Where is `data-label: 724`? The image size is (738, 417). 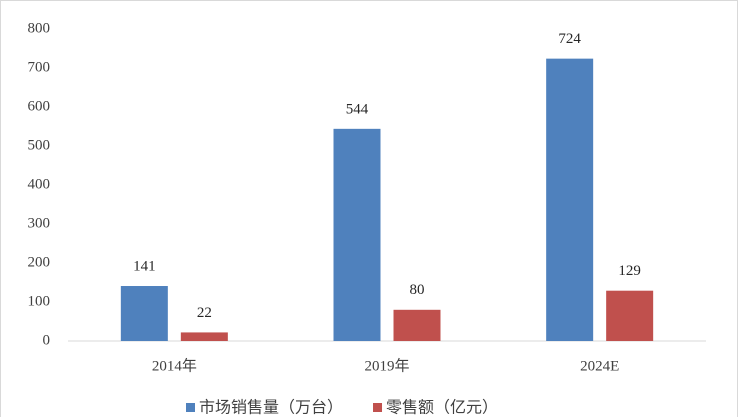
data-label: 724 is located at coordinates (569, 39).